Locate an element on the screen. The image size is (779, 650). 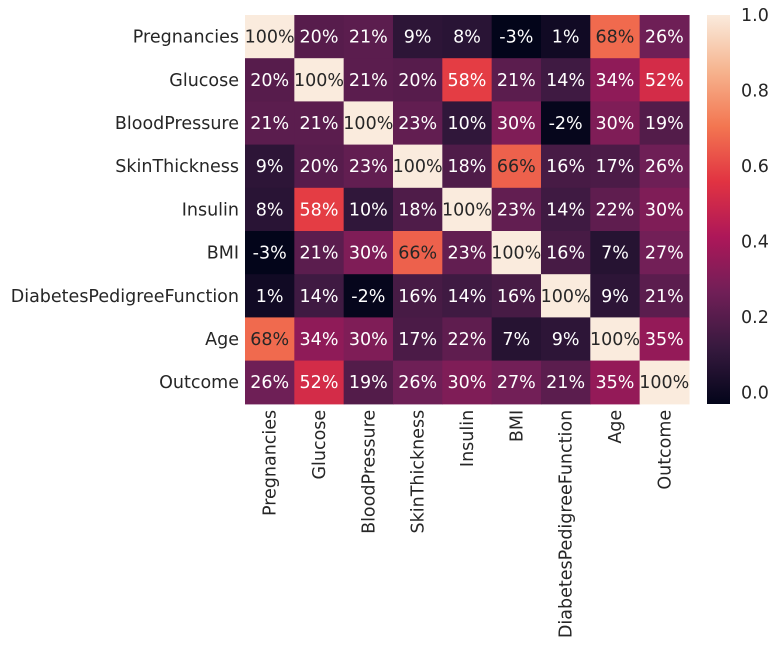
cell-annotation: 34% is located at coordinates (319, 340).